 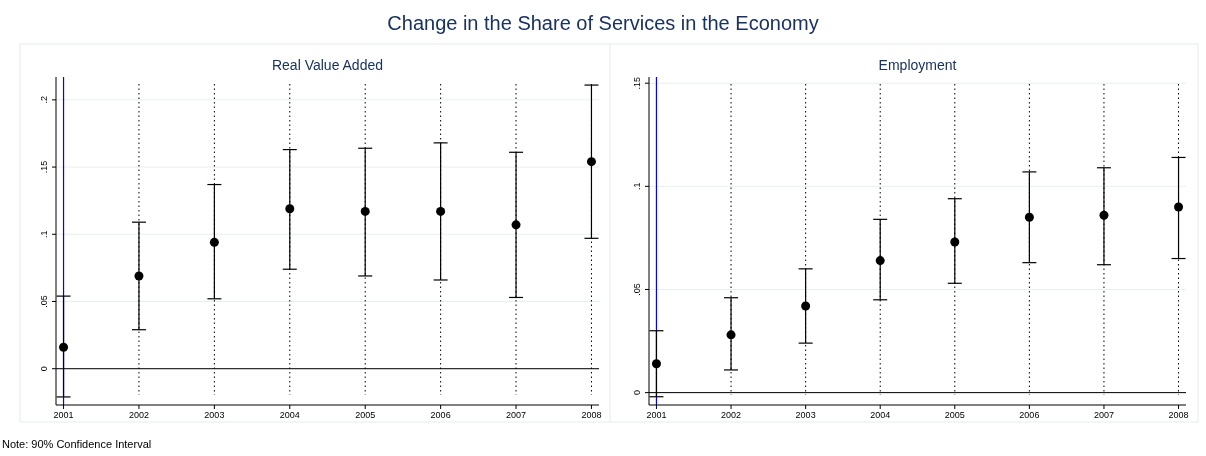 What do you see at coordinates (44, 100) in the screenshot?
I see `y-tick-label: .2` at bounding box center [44, 100].